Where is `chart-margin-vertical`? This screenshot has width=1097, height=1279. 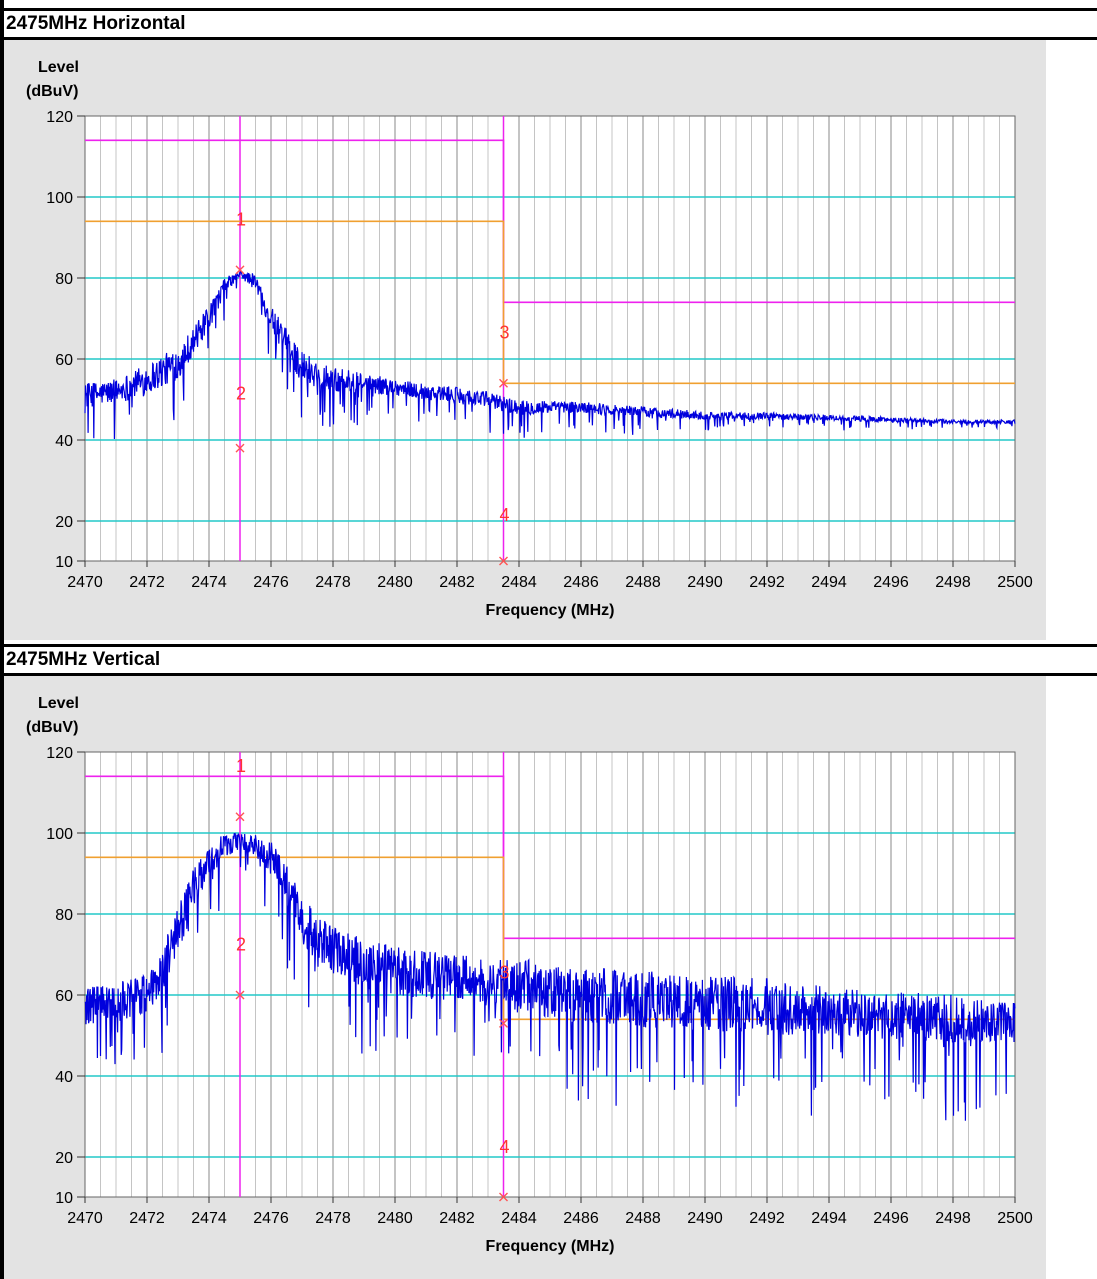
chart-margin-vertical is located at coordinates (1071, 977).